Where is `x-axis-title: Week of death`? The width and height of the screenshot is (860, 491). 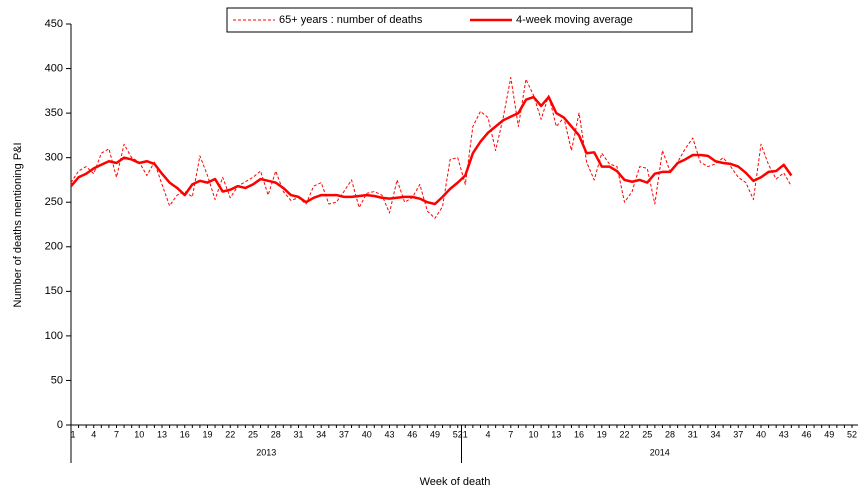 x-axis-title: Week of death is located at coordinates (455, 482).